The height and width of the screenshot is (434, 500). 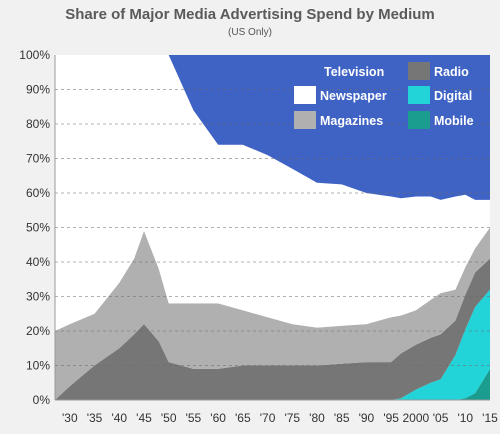 What do you see at coordinates (38, 297) in the screenshot?
I see `y-tick-label: 30%` at bounding box center [38, 297].